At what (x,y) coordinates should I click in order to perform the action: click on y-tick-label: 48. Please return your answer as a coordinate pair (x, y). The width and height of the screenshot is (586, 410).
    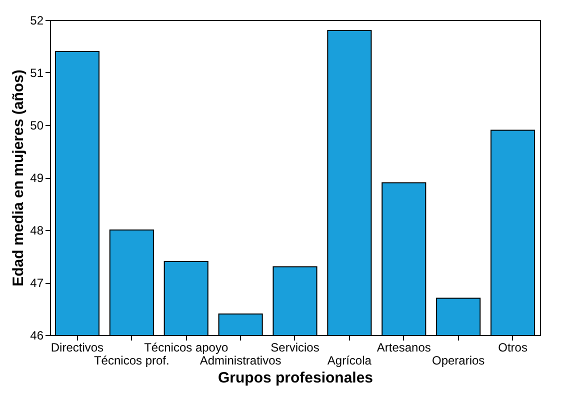
    Looking at the image, I should click on (37, 231).